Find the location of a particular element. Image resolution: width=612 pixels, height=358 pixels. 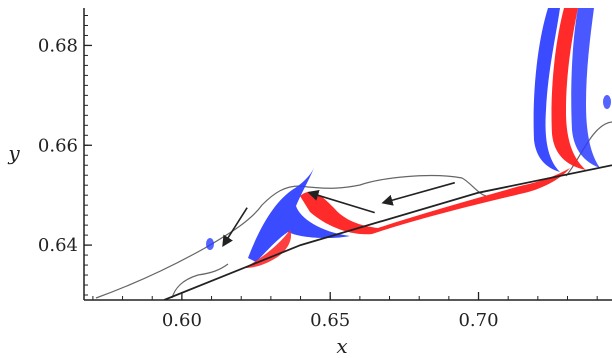

flow-arrows is located at coordinates (339, 214).